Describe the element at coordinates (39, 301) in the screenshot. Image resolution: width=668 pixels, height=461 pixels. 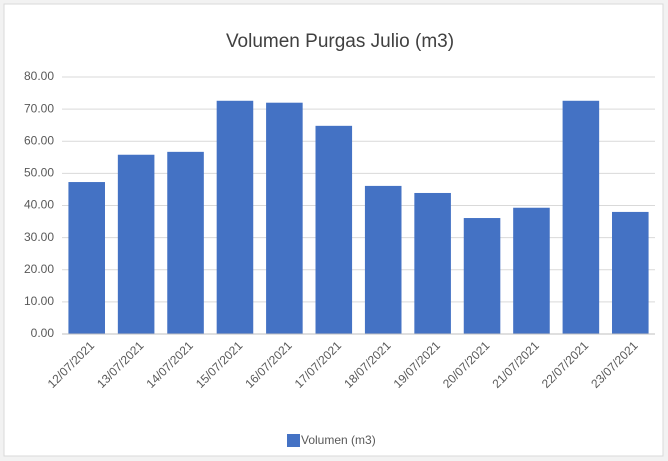
I see `y-tick-label: 10.00` at that location.